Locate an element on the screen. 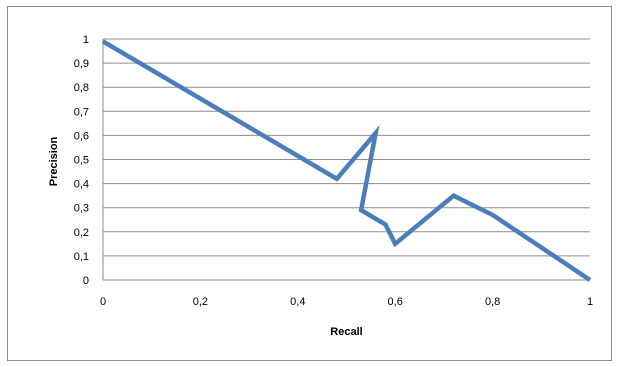 This screenshot has width=620, height=367. x-tick-label: 0,6 is located at coordinates (395, 302).